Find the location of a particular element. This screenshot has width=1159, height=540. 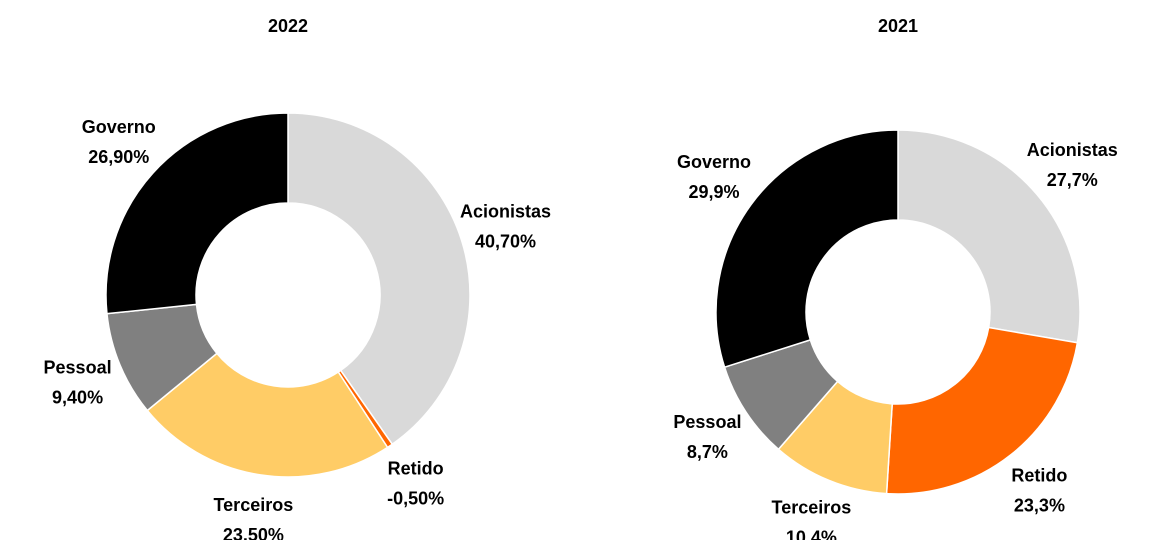

slice-value-label: 8,7% is located at coordinates (707, 452).